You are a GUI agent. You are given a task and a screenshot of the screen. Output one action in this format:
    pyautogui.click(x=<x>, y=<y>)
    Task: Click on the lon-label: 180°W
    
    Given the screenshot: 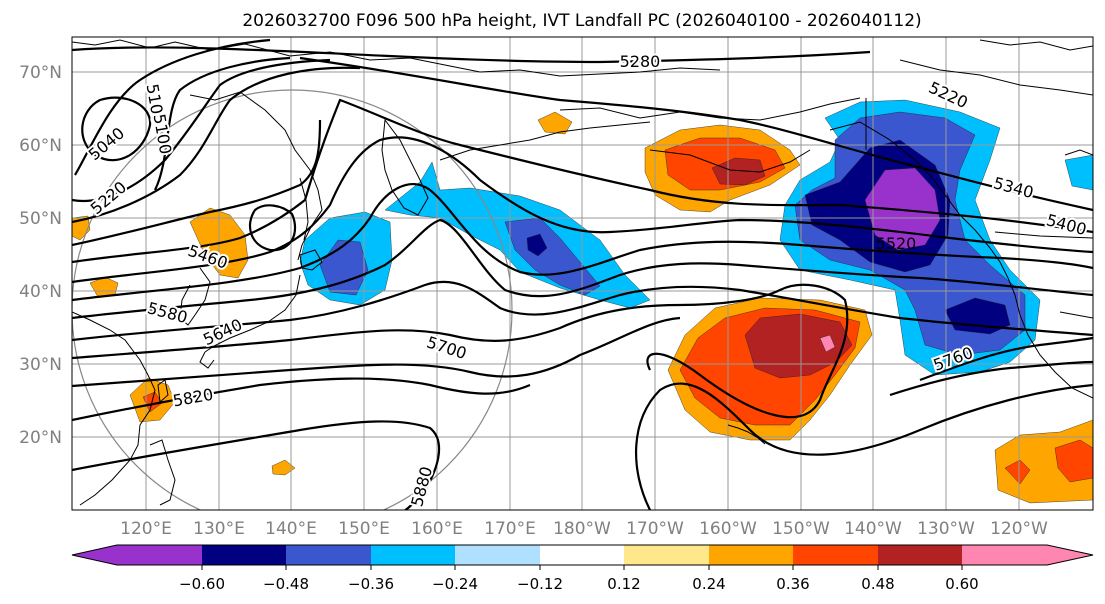 What is the action you would take?
    pyautogui.click(x=582, y=529)
    